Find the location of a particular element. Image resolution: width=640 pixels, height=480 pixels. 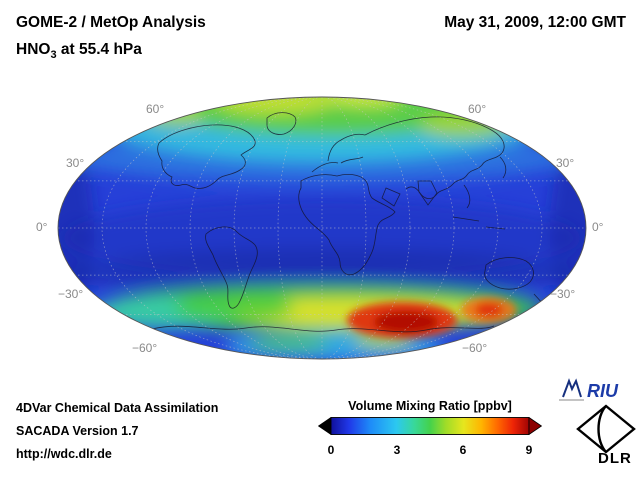

species-subscript: 3 is located at coordinates (53, 55).